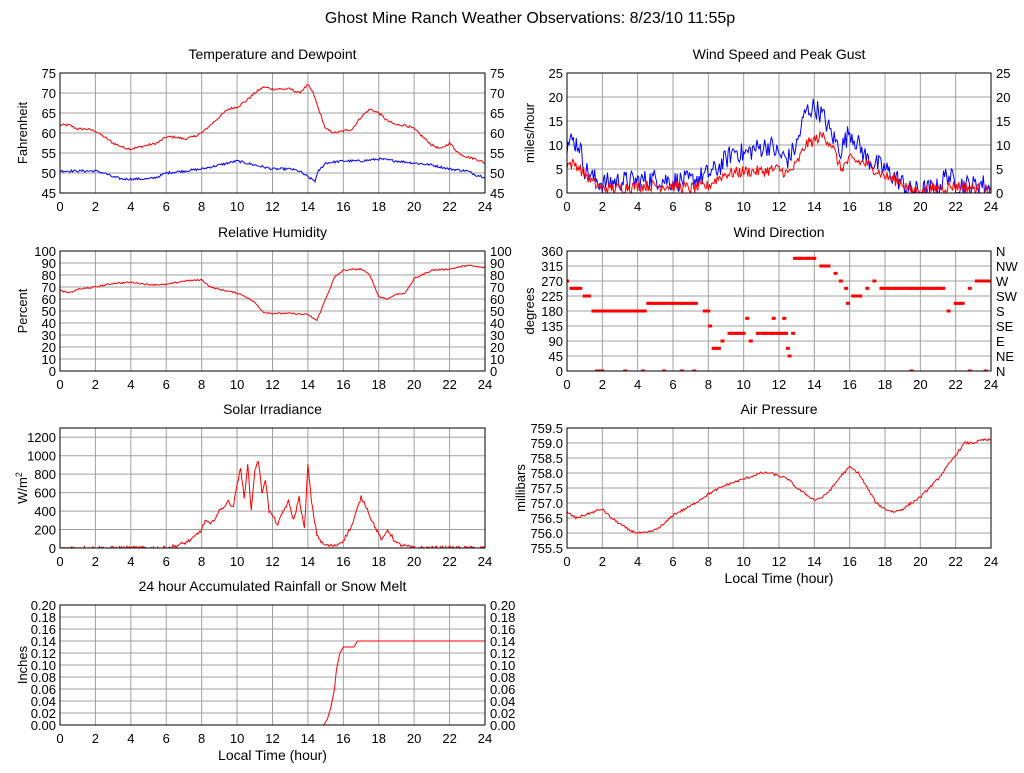 This screenshot has width=1024, height=773. Describe the element at coordinates (779, 486) in the screenshot. I see `chart-data-layer` at that location.